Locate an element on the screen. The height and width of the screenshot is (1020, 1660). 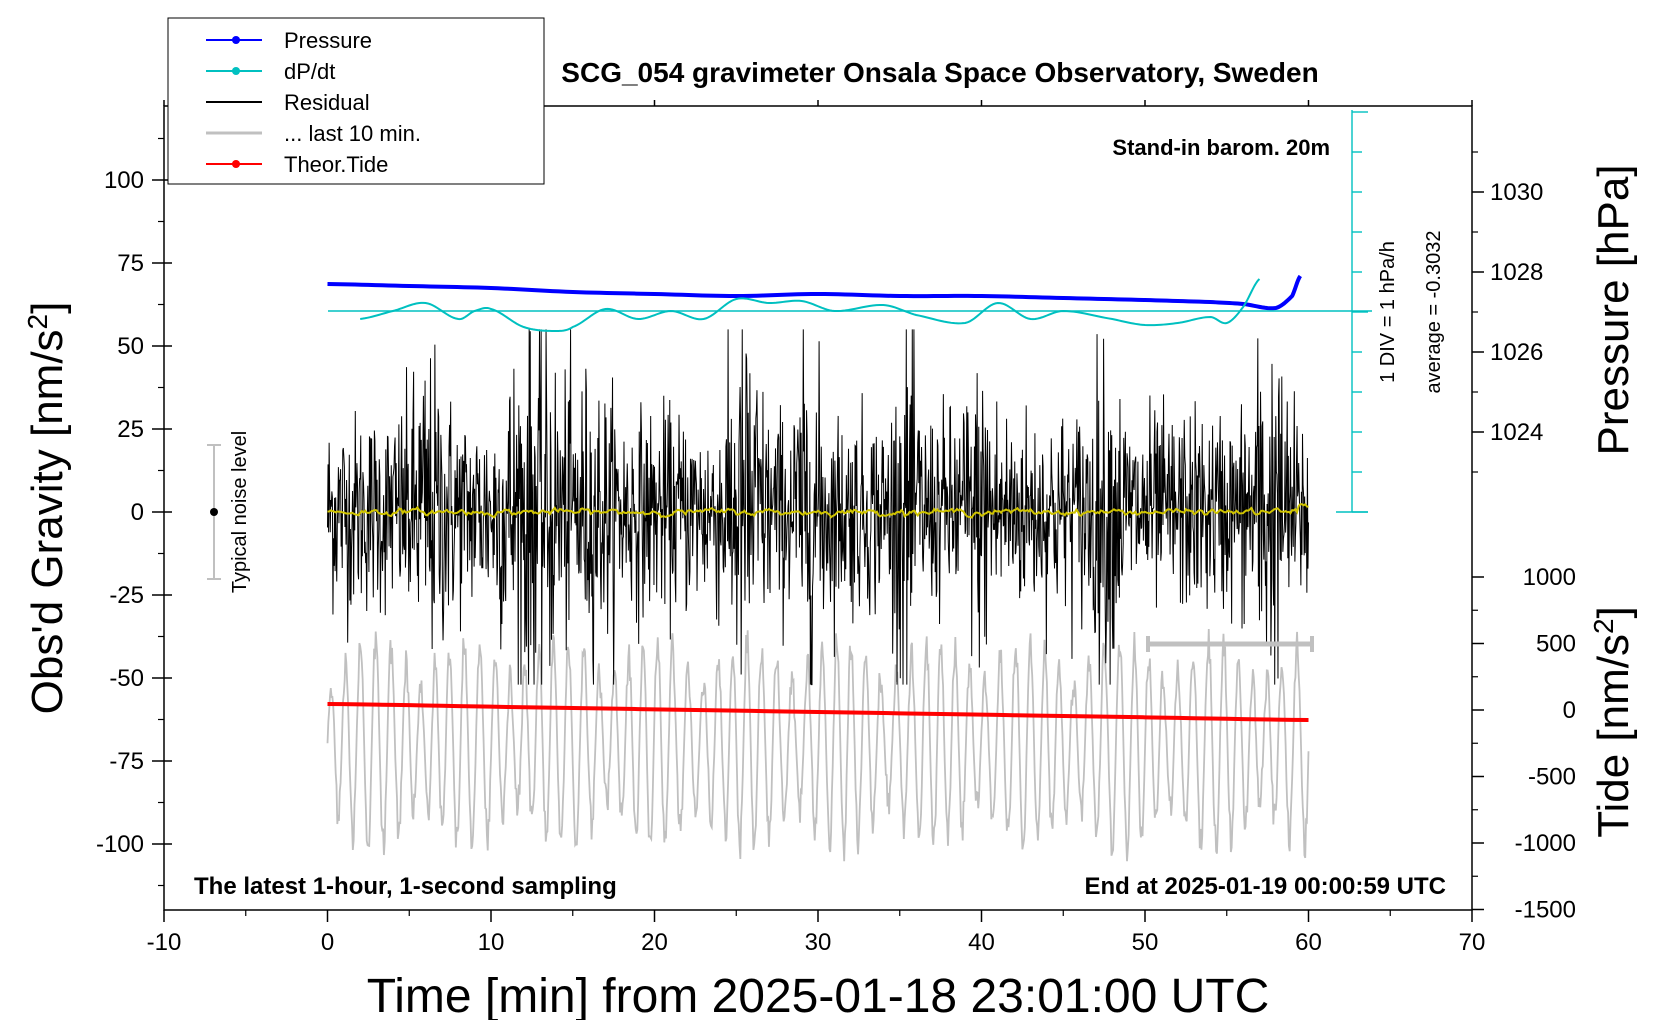
y-axis-left-label: Obs'd Gravity [nm/s2] is located at coordinates (47, 508).